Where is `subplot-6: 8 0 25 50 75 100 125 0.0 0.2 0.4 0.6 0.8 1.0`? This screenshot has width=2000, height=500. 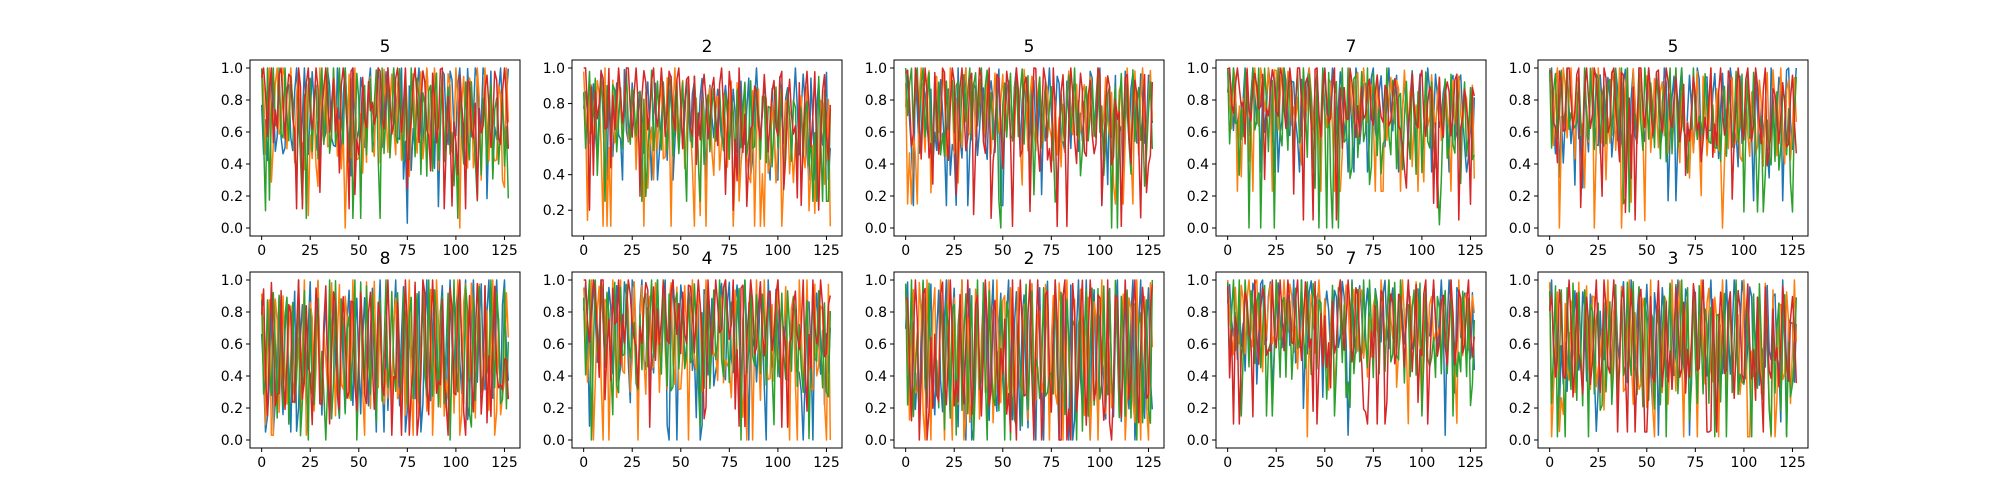 subplot-6: 8 0 25 50 75 100 125 0.0 0.2 0.4 0.6 0.8 1.0 is located at coordinates (371, 360).